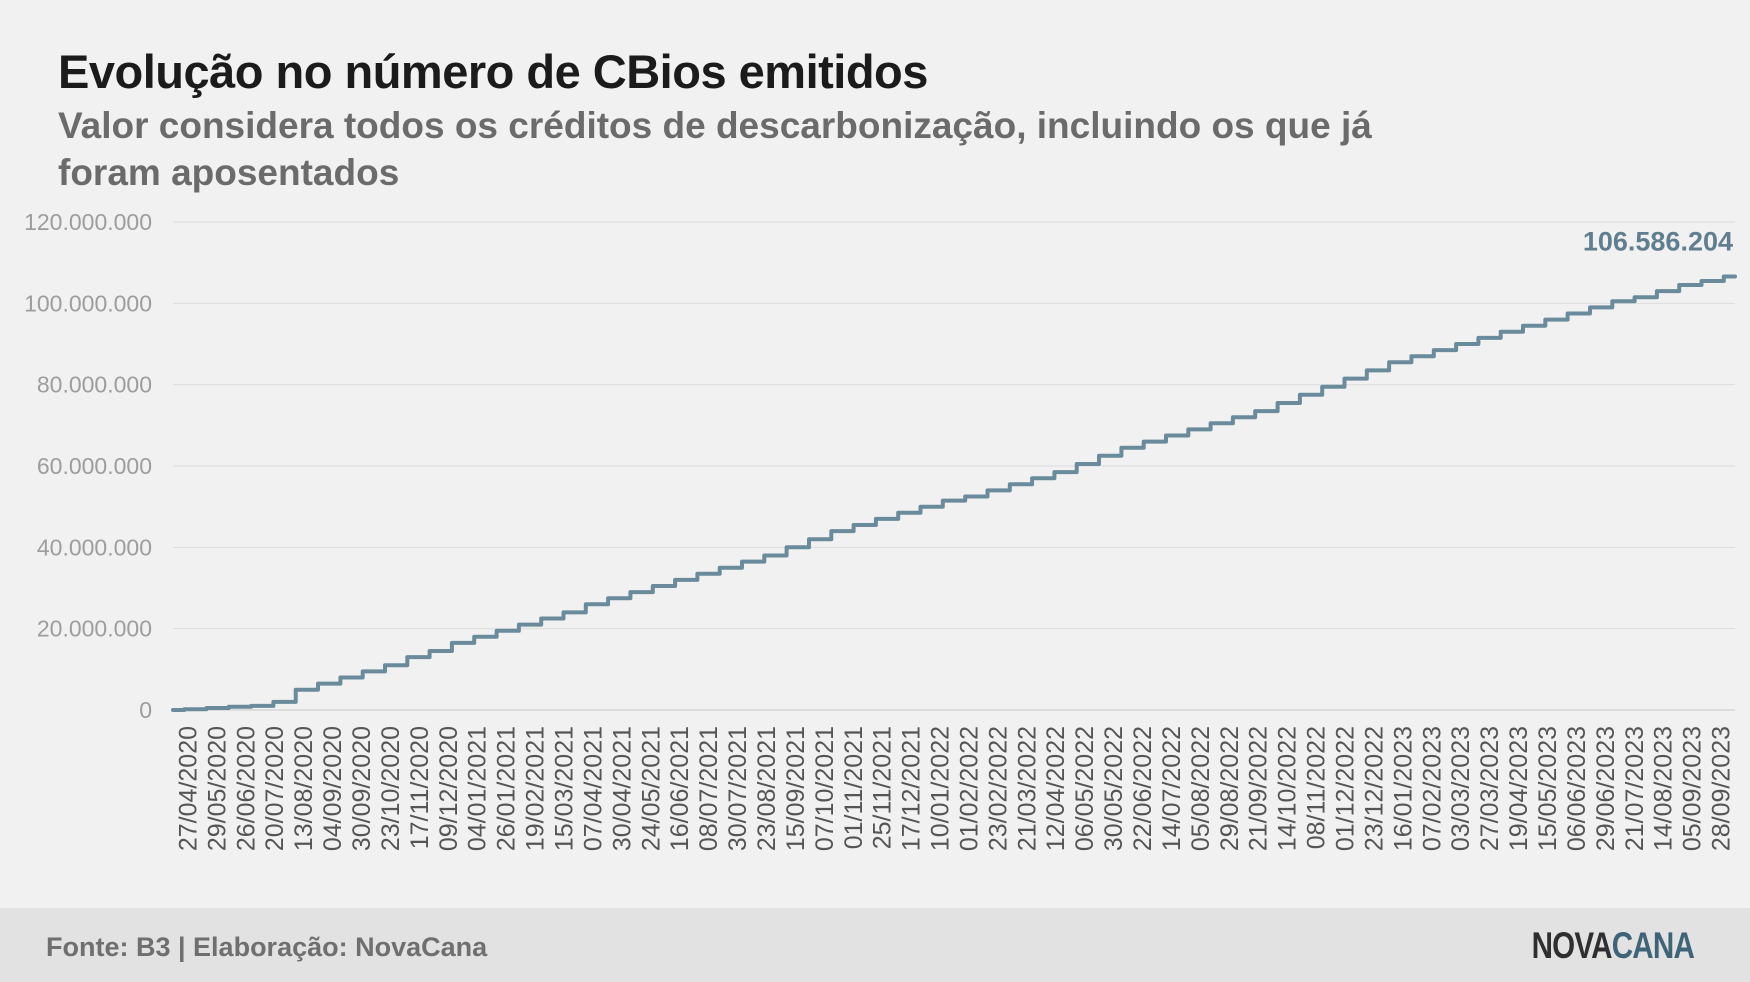 The width and height of the screenshot is (1750, 982). What do you see at coordinates (333, 788) in the screenshot?
I see `x-tick-label: 04/09/2020` at bounding box center [333, 788].